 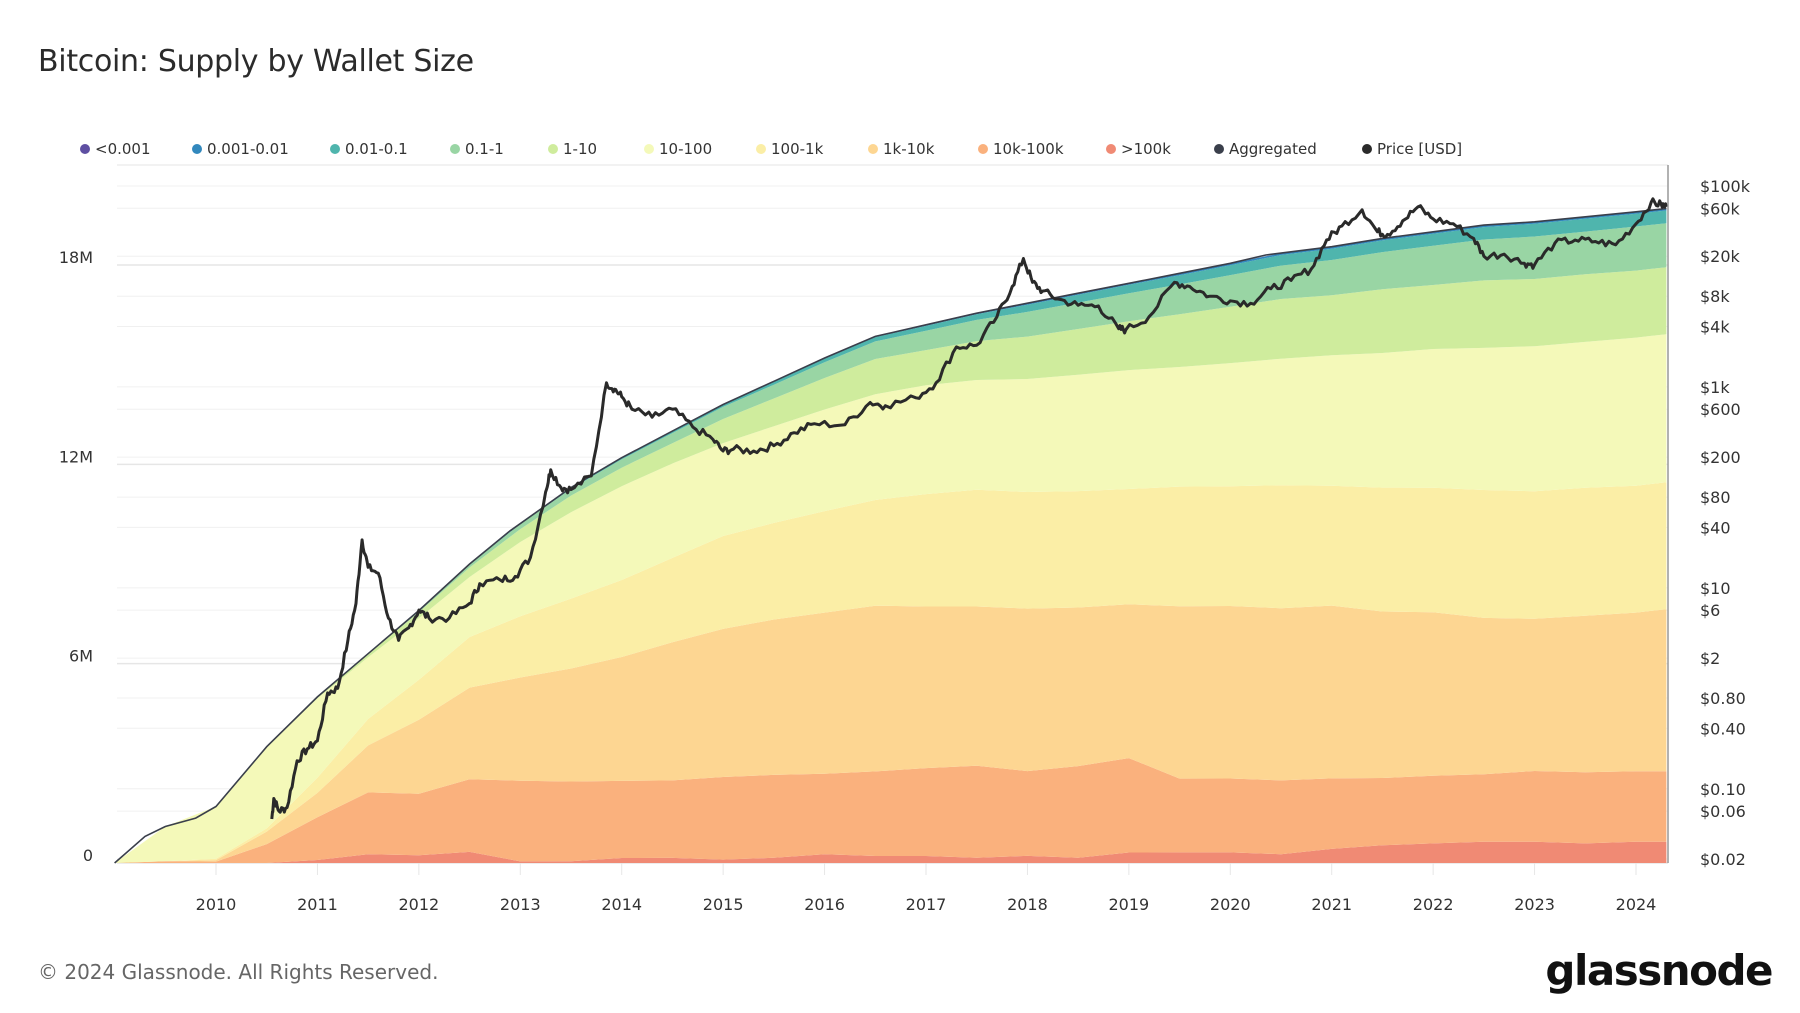 I want to click on legend-item: 0.01-0.1, so click(x=390, y=149).